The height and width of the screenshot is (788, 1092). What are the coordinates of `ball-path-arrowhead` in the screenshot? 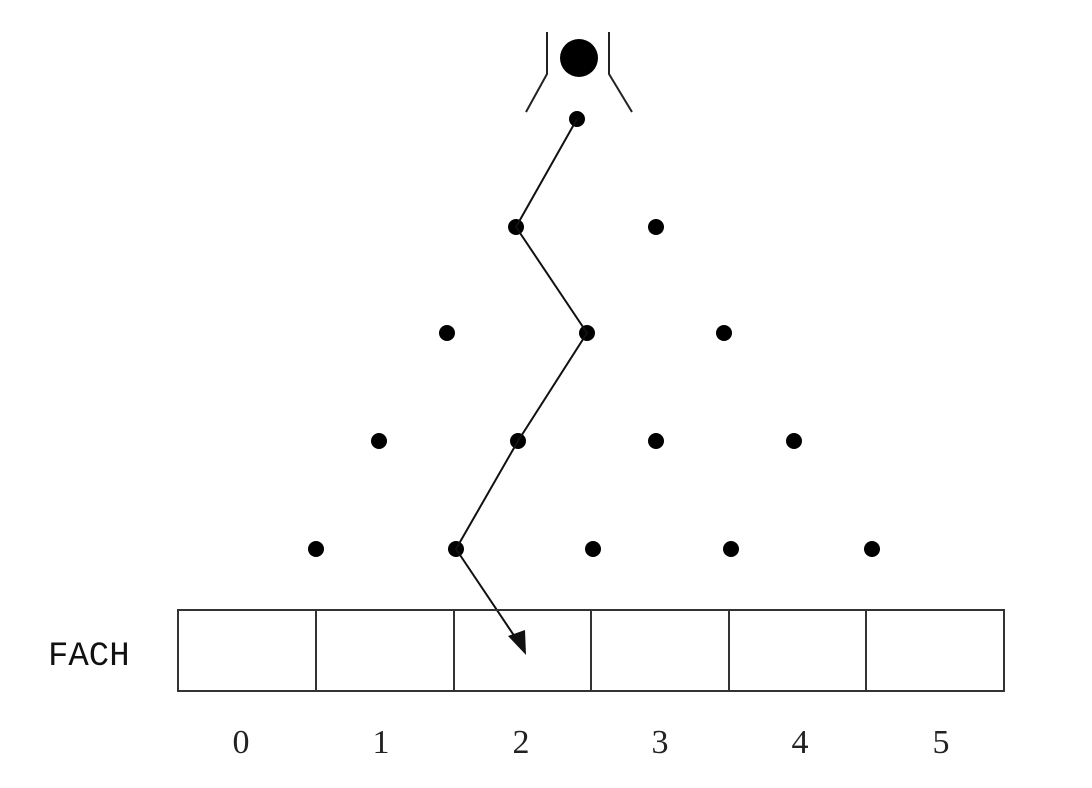 It's located at (517, 642).